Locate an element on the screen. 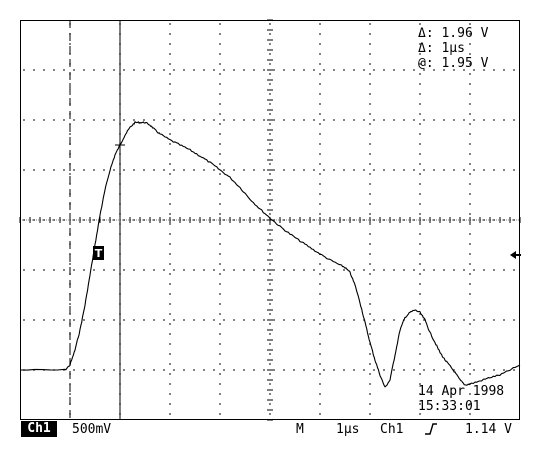 This screenshot has height=456, width=548. acquisition-date: 14 Apr 1998 is located at coordinates (461, 391).